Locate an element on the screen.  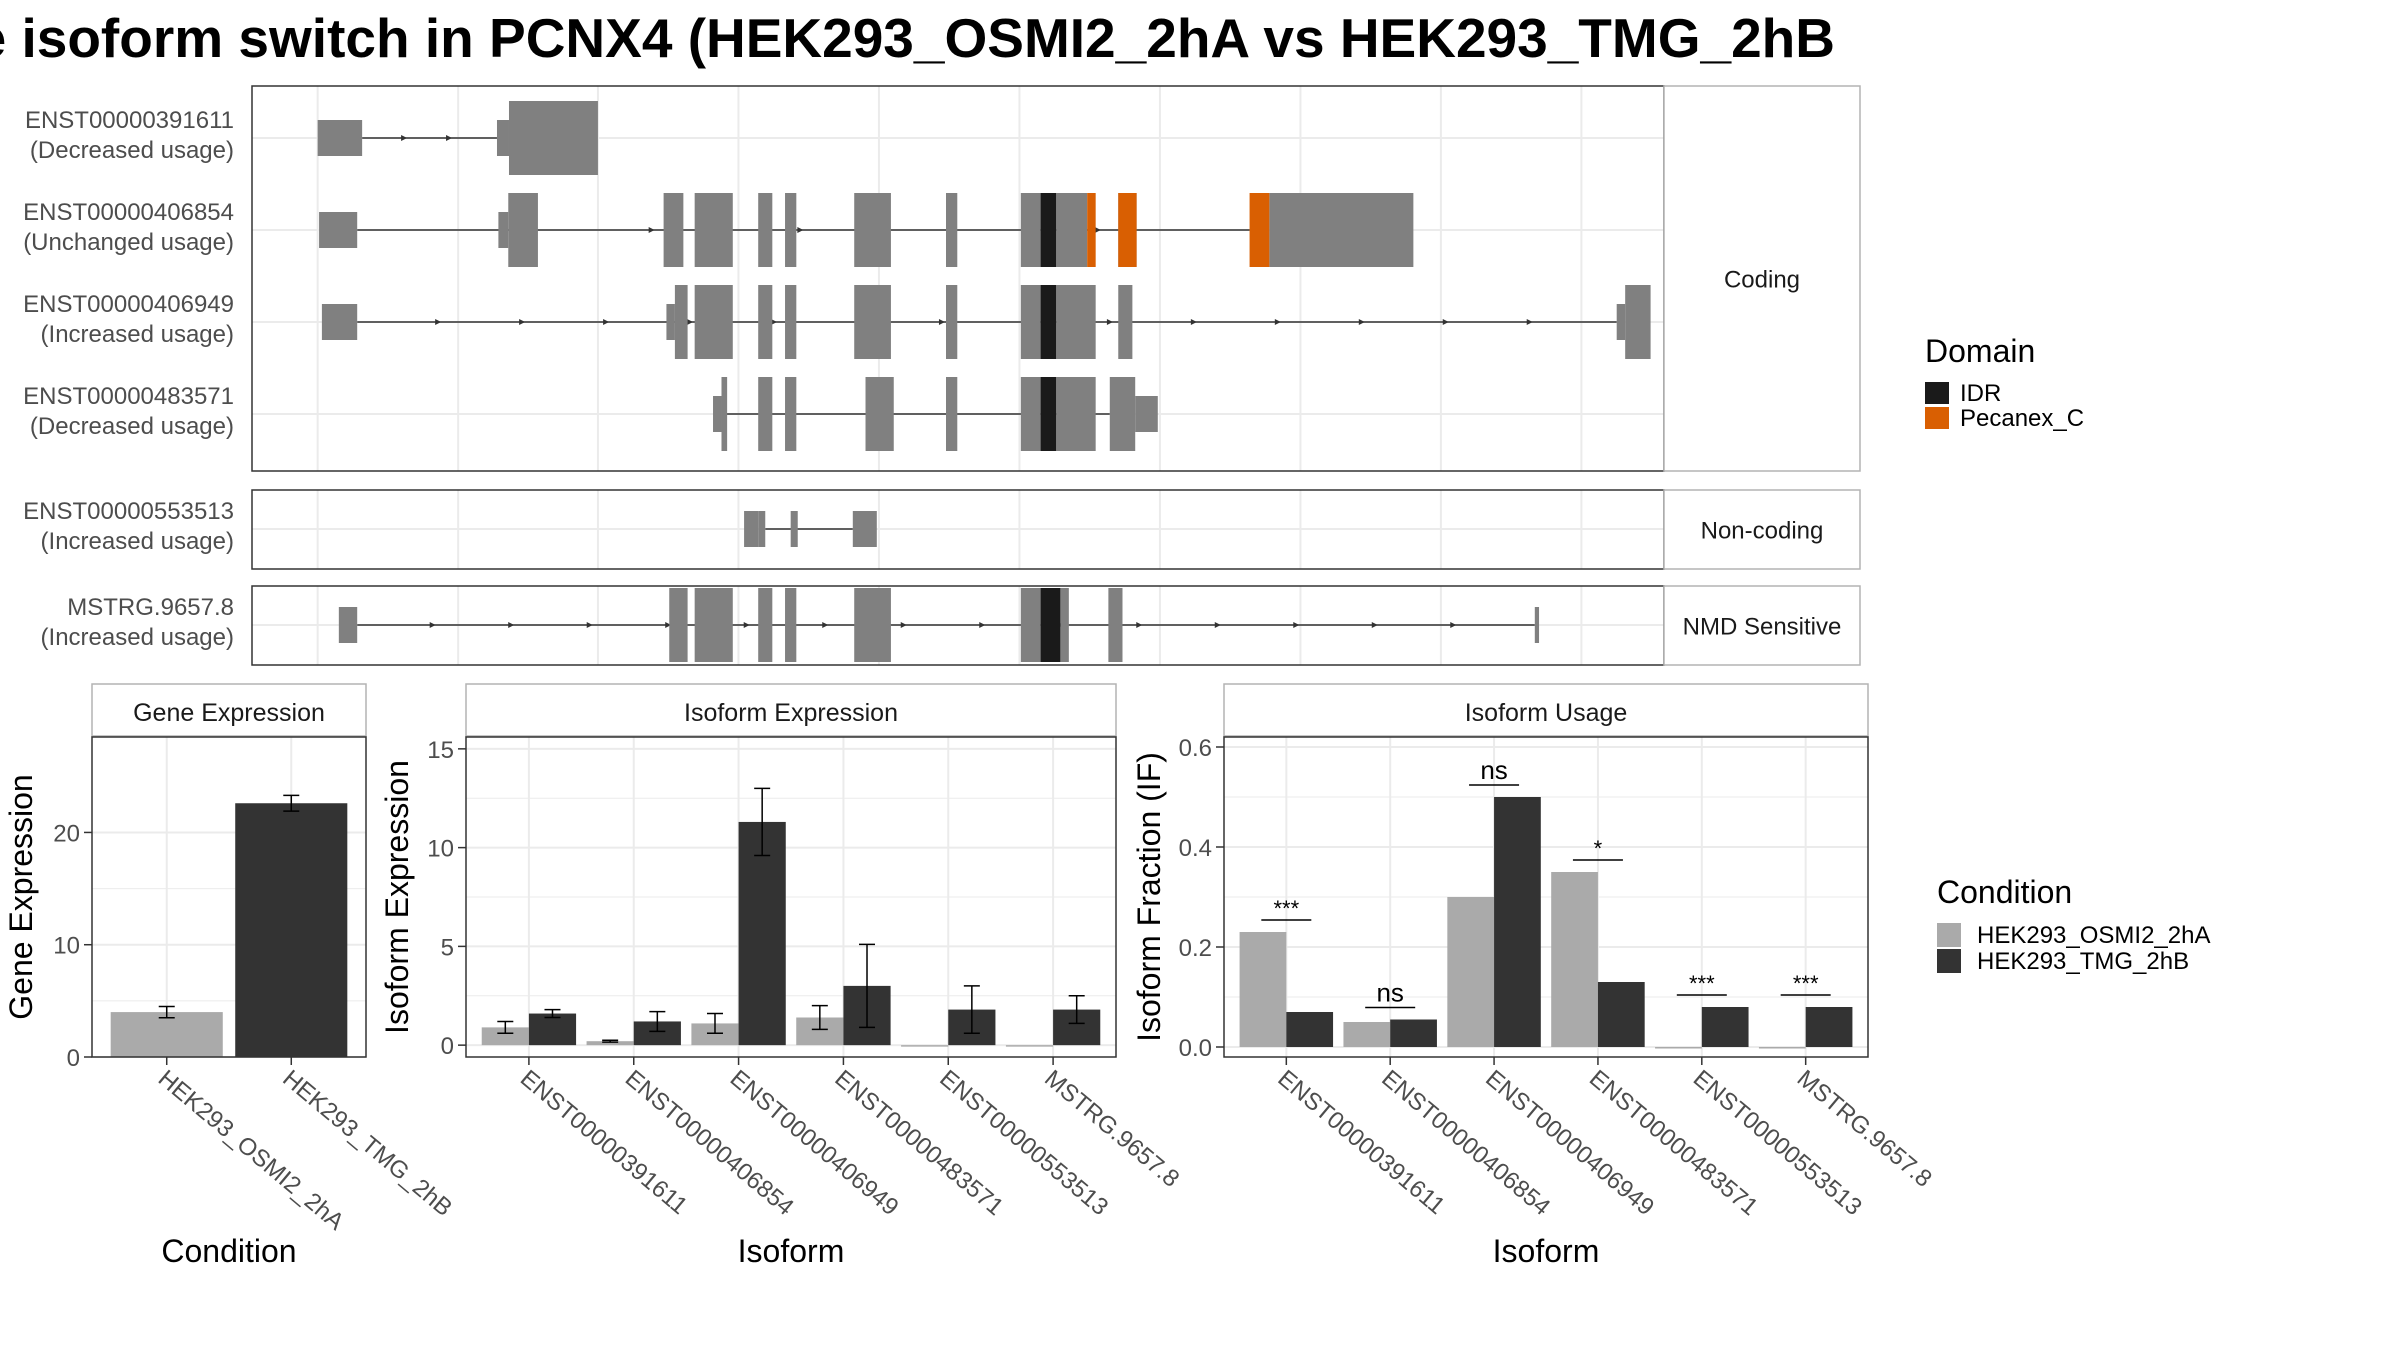
condition-legend-label: HEK293_OSMI2_2hA is located at coordinates (2093, 935).